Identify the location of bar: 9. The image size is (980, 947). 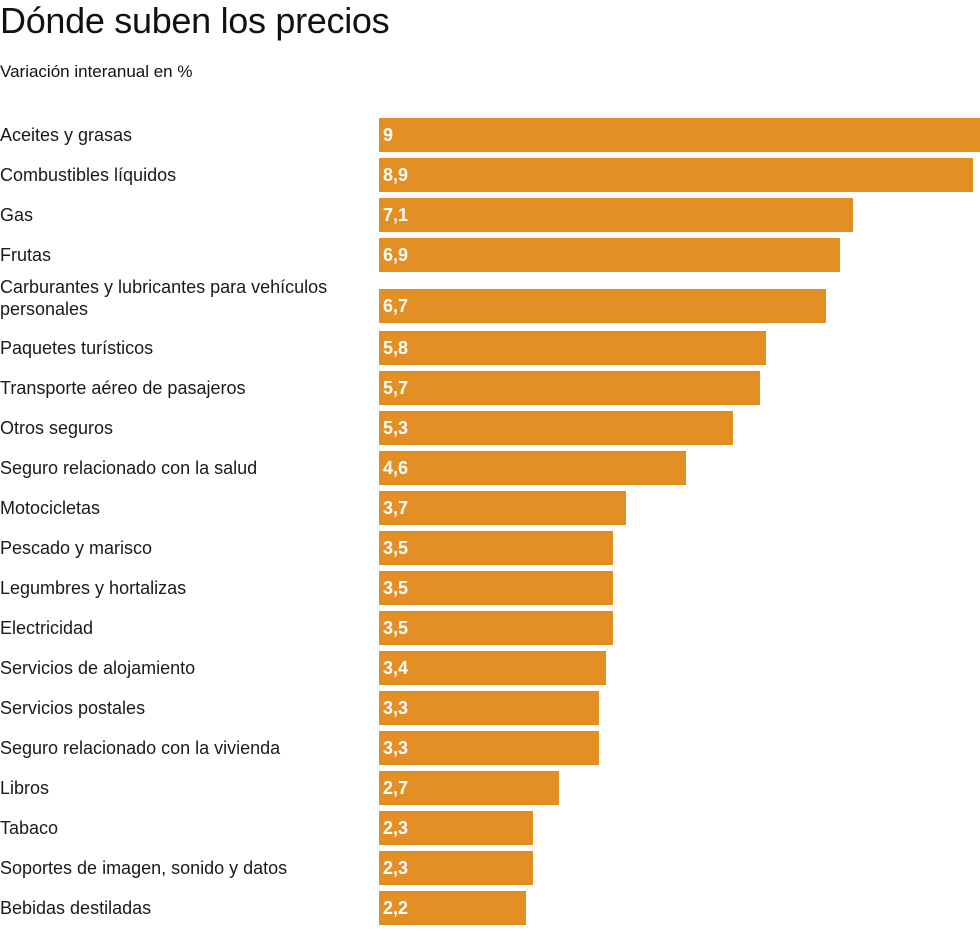
(679, 135).